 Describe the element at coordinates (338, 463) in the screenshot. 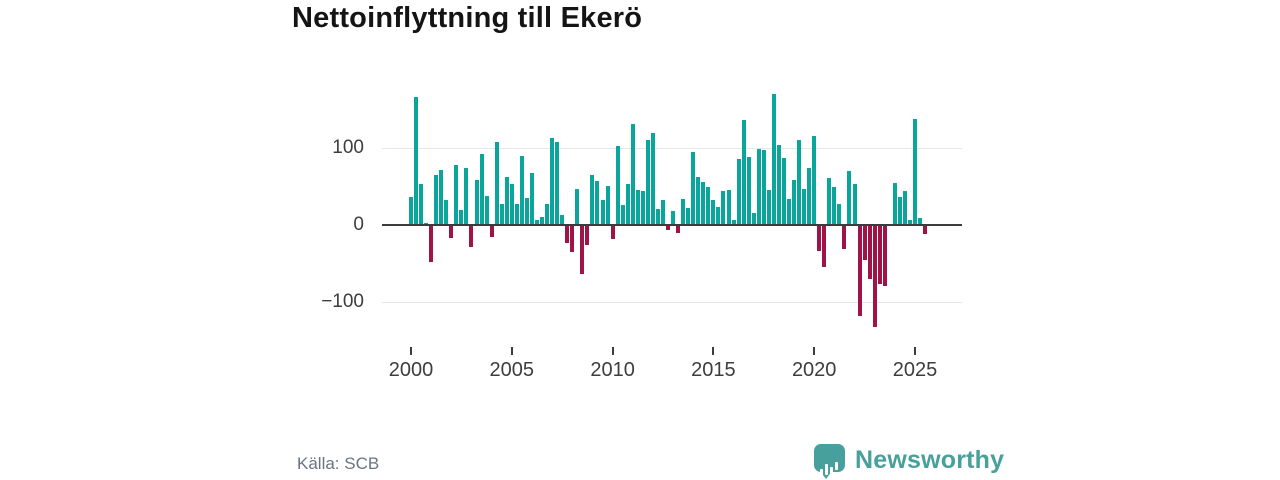

I see `source-label: Källa: SCB` at that location.